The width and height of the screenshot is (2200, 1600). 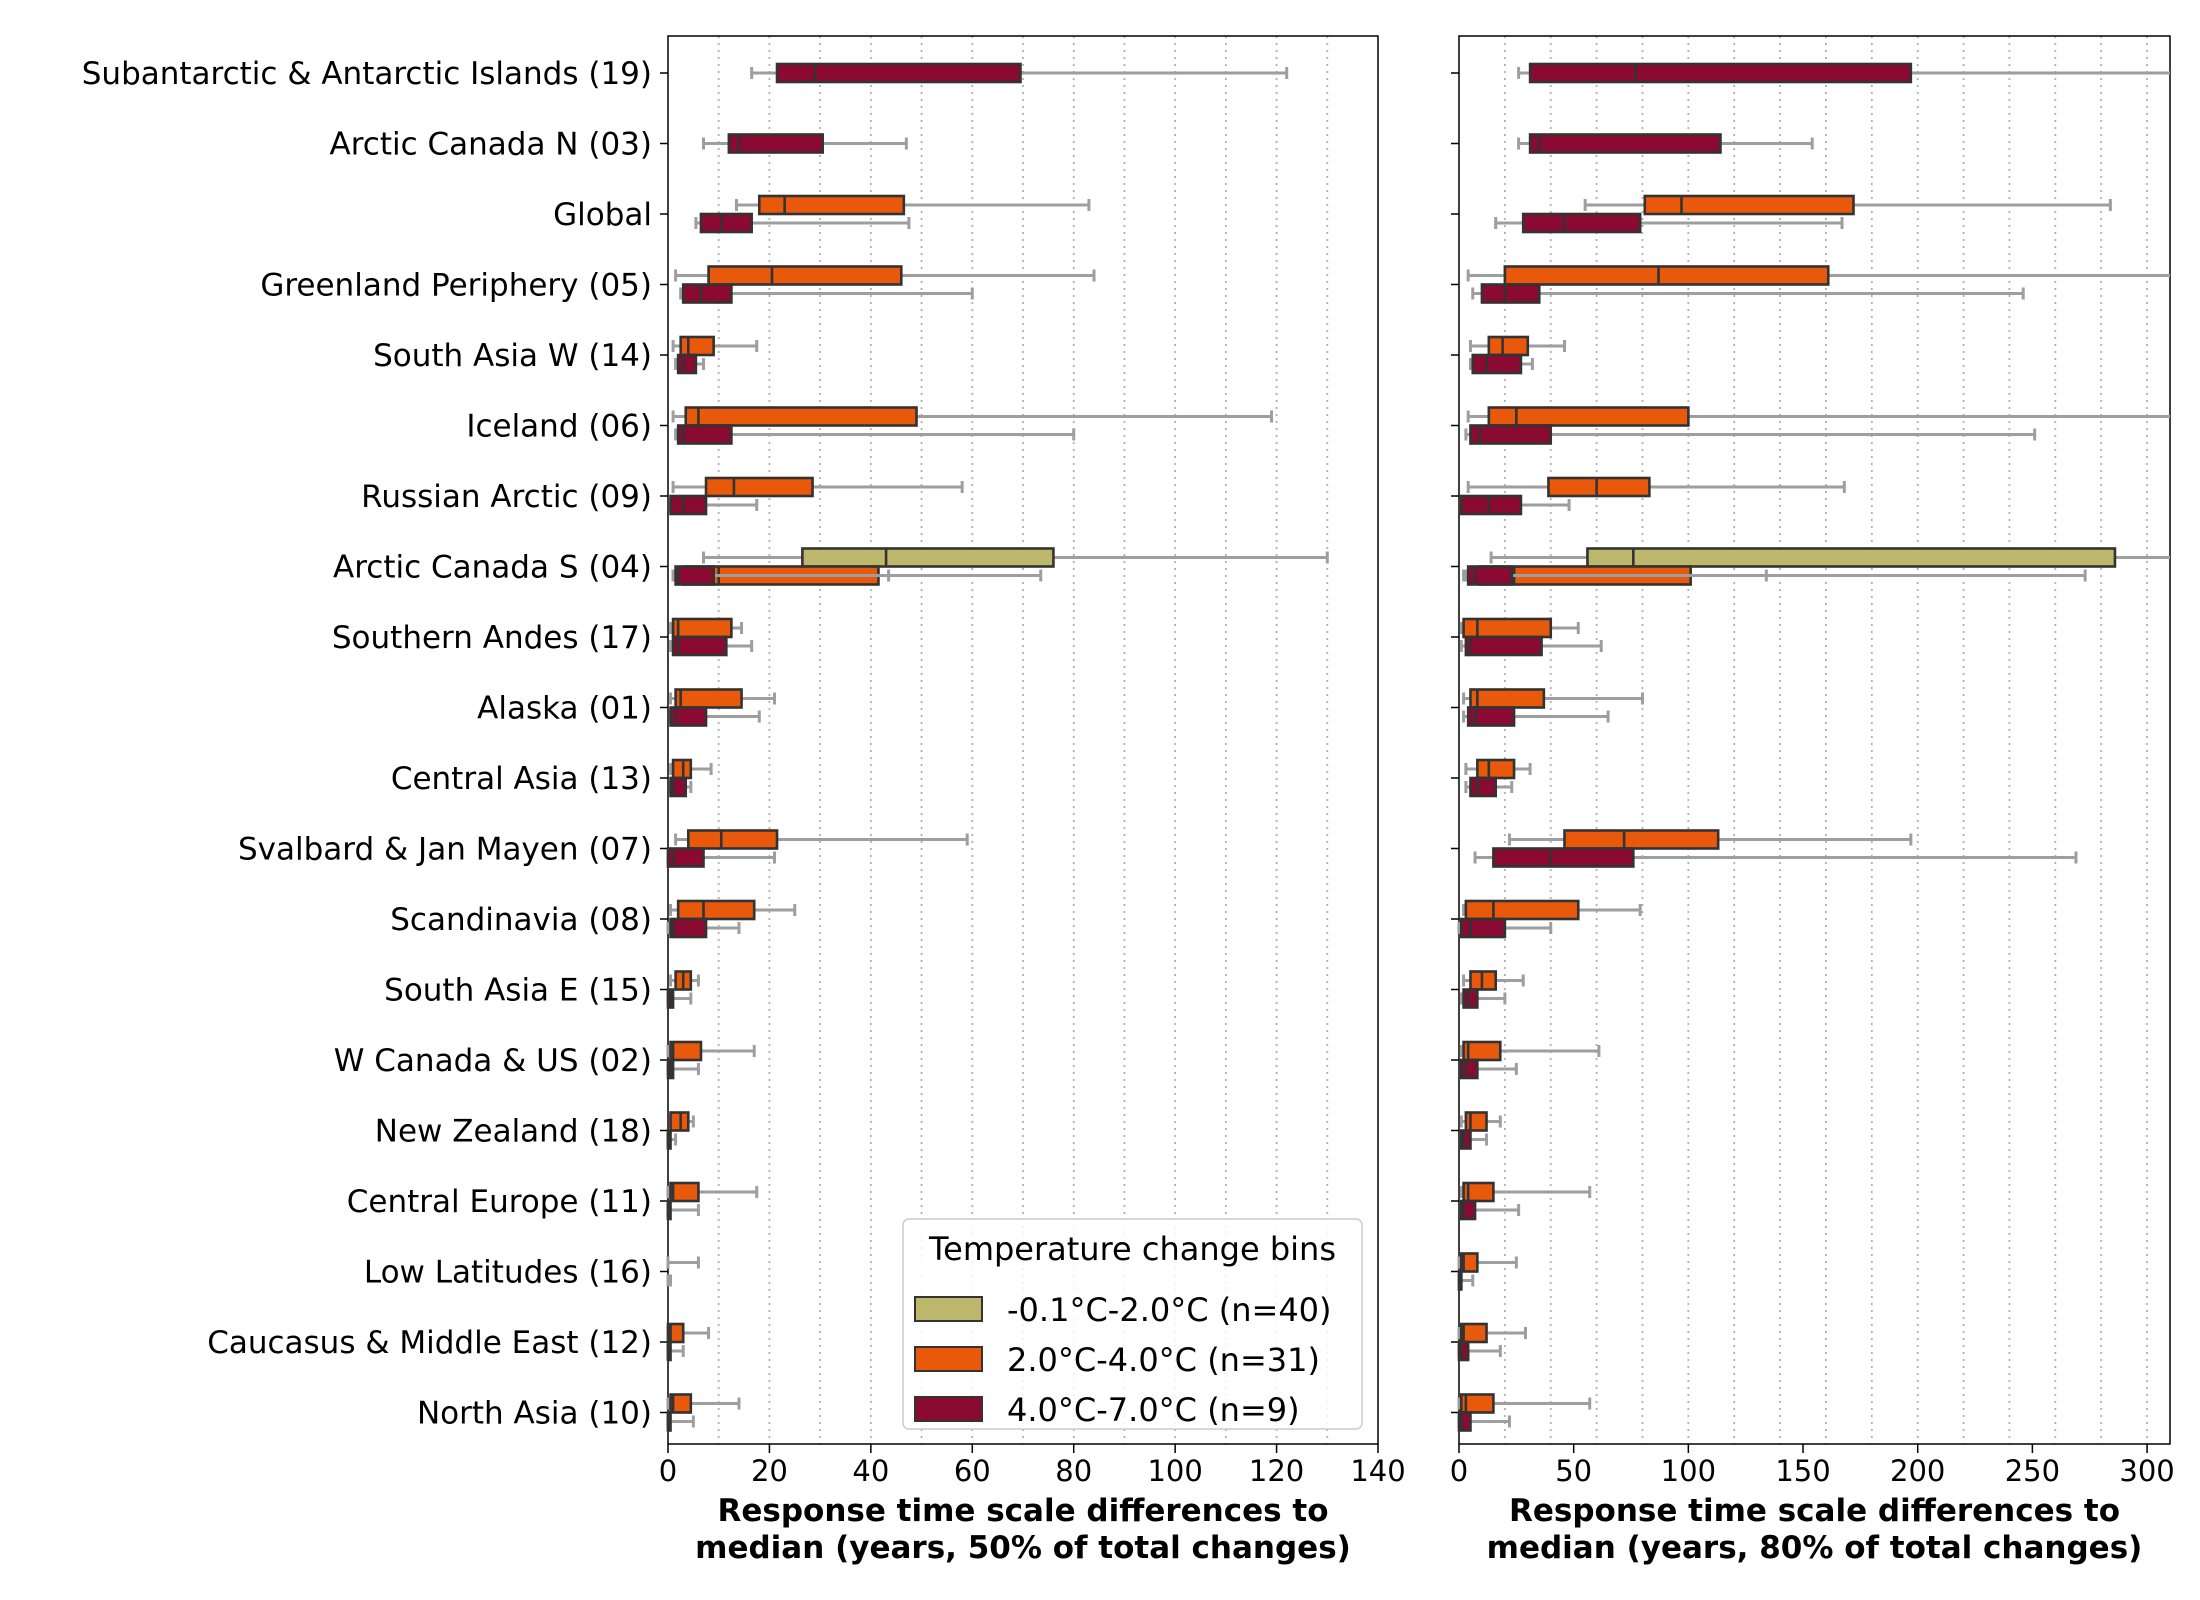 I want to click on box-iceland-06-4-0-c-7-0-c, so click(x=1750, y=434).